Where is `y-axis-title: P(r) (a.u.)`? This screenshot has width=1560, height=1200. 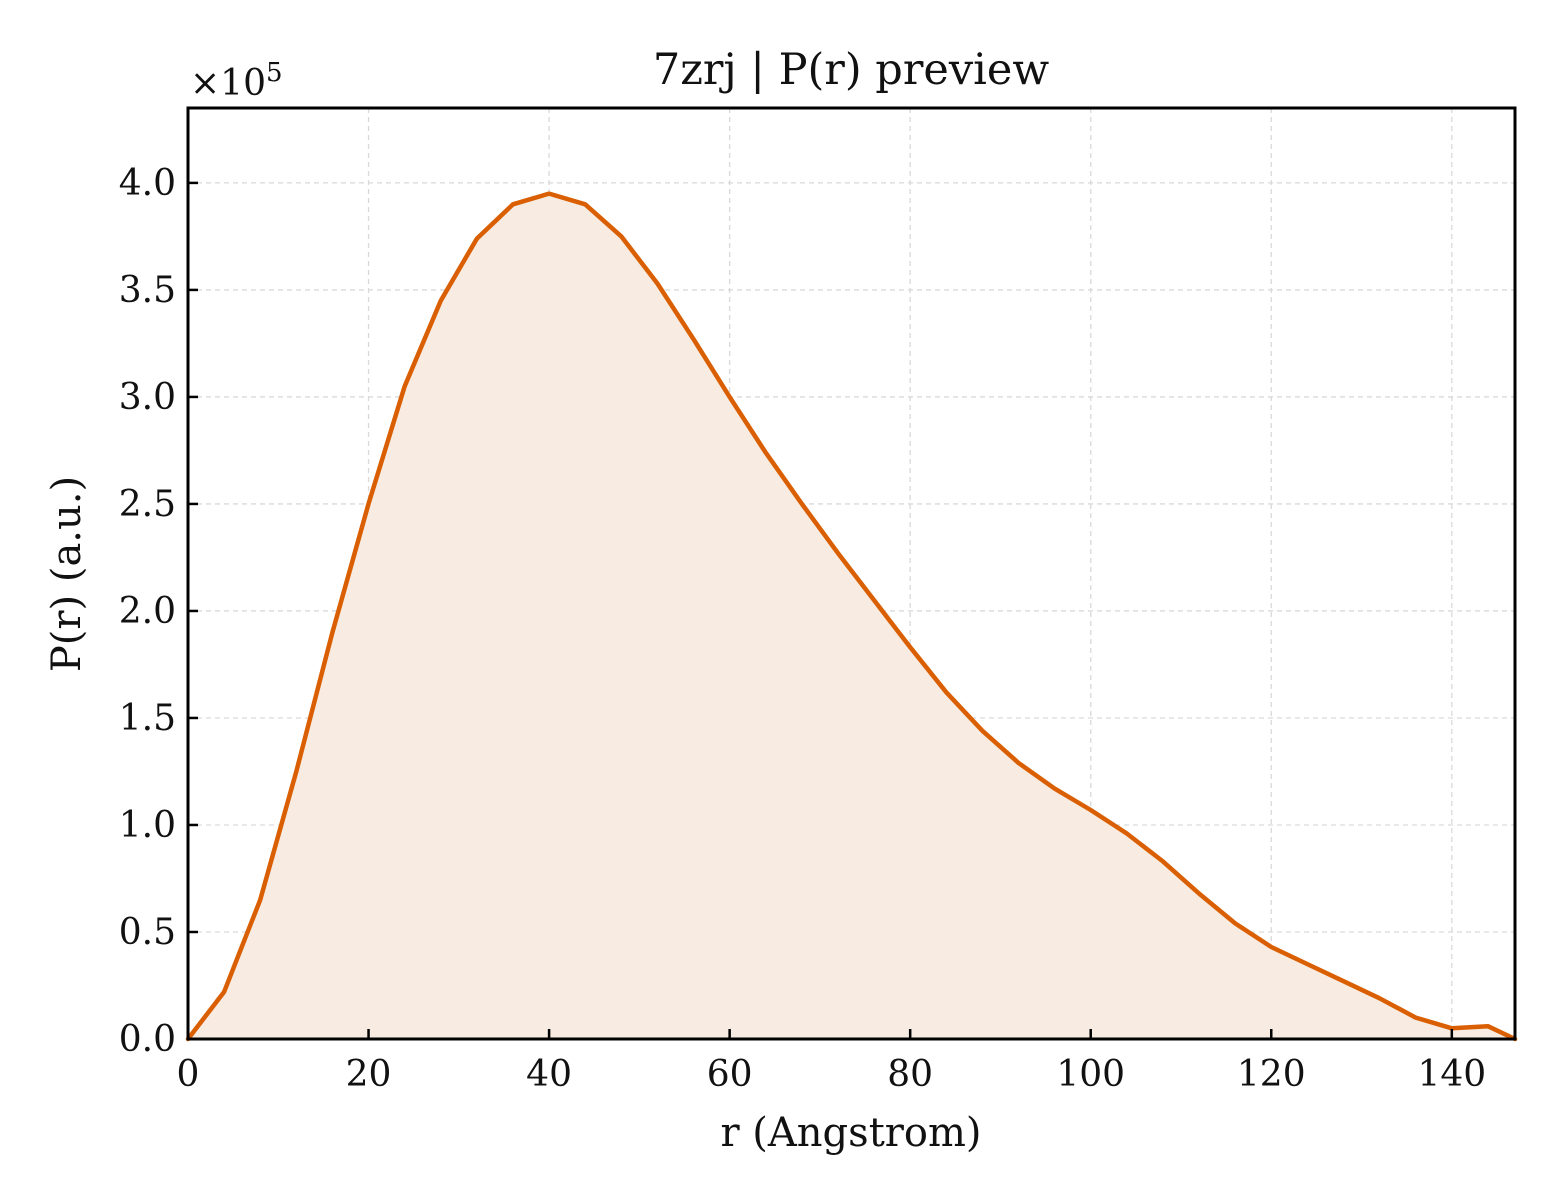
y-axis-title: P(r) (a.u.) is located at coordinates (67, 574).